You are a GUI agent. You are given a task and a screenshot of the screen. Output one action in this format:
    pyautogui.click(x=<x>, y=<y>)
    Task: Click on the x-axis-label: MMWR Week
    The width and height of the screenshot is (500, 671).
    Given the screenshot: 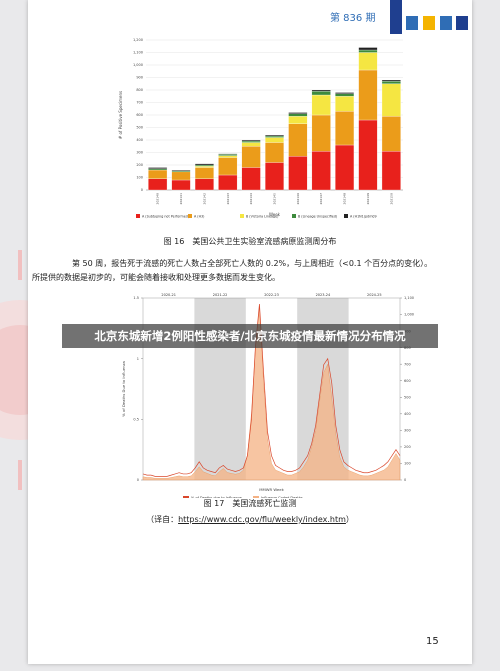 What is the action you would take?
    pyautogui.click(x=271, y=489)
    